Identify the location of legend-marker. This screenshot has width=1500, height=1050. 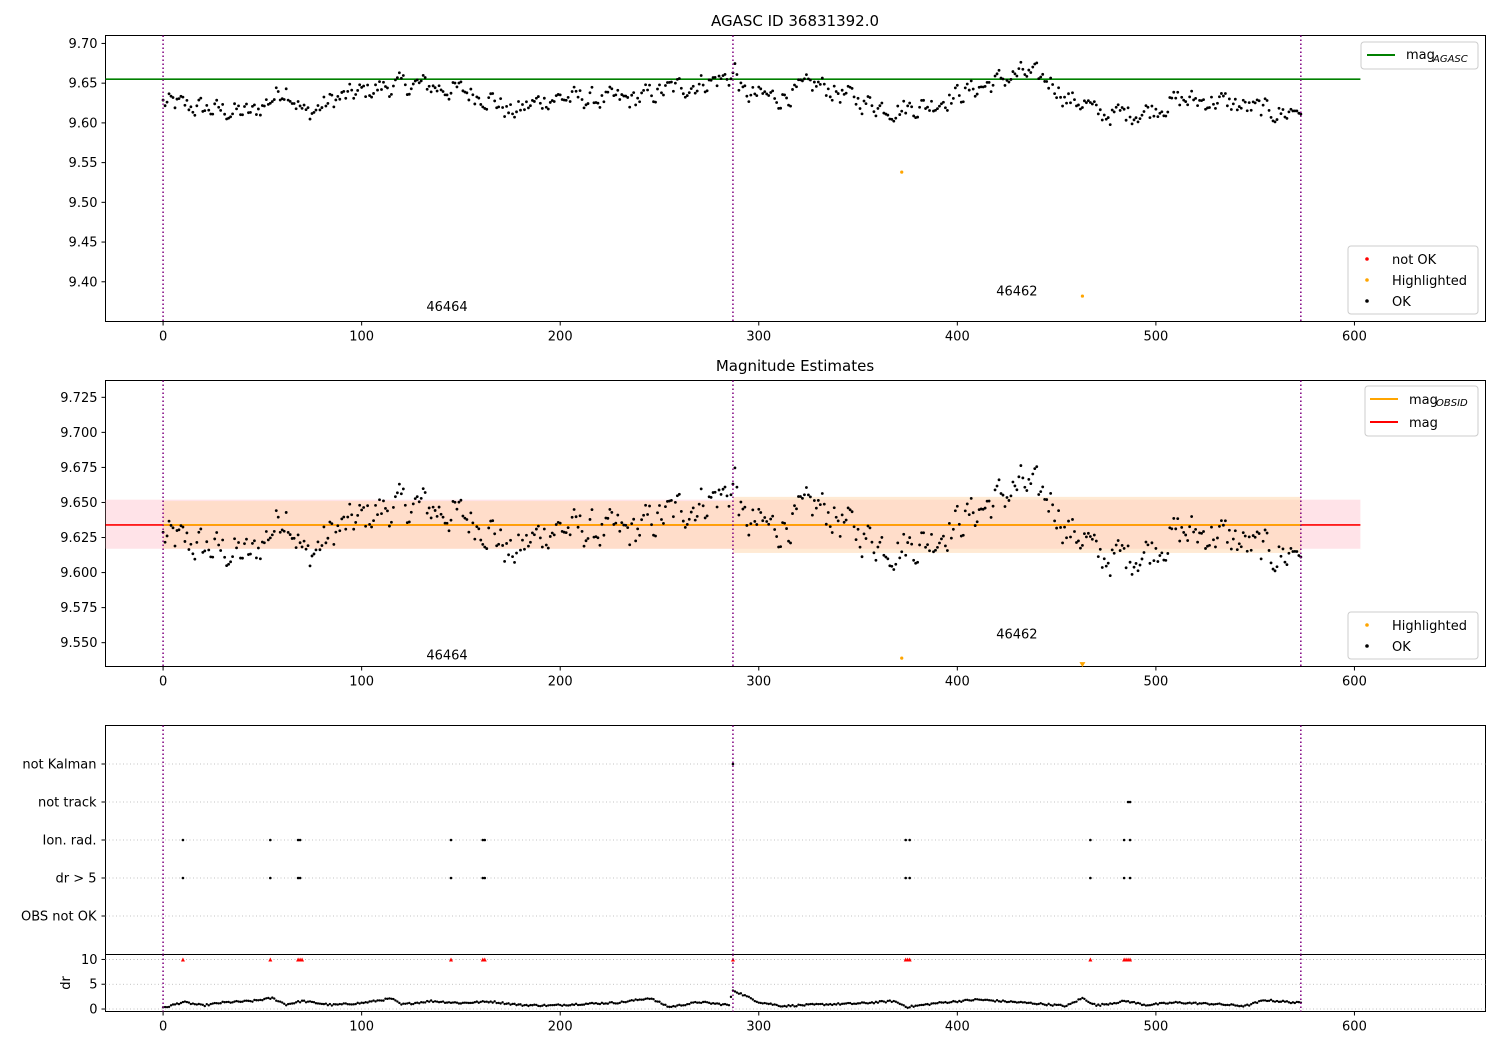
(1367, 259).